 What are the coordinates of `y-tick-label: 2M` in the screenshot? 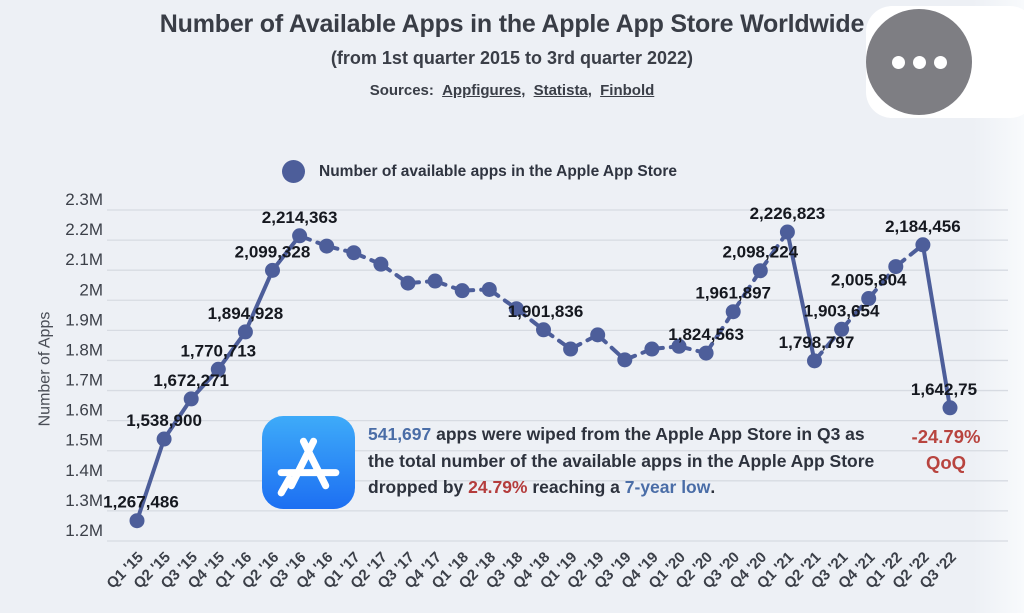 It's located at (91, 289).